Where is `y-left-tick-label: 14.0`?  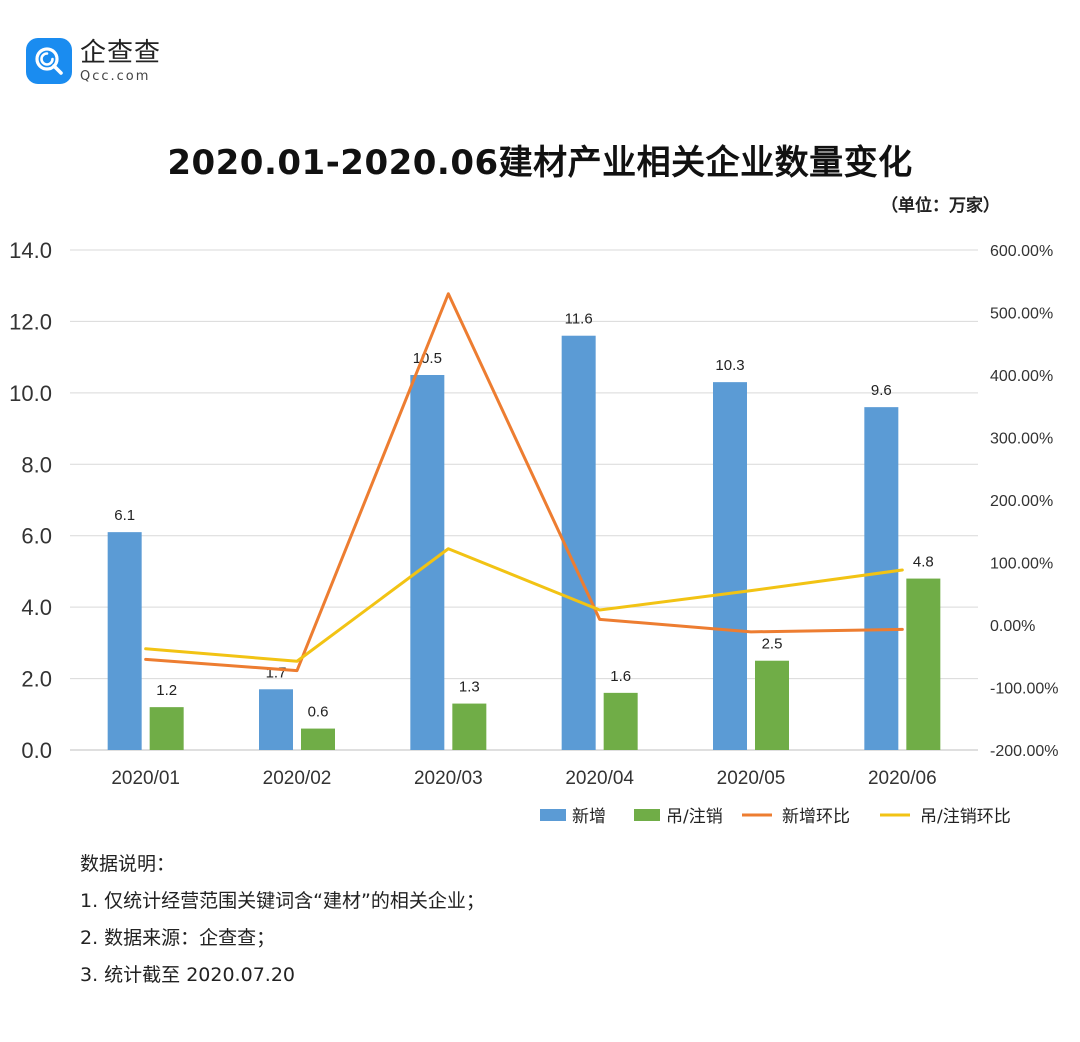 y-left-tick-label: 14.0 is located at coordinates (30, 250).